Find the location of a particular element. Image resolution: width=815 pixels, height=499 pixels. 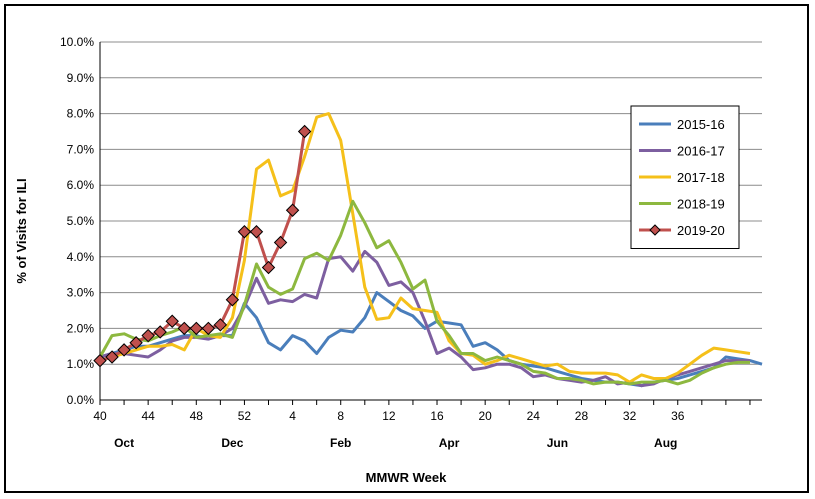

y-tick-label: 10.0% is located at coordinates (77, 42).